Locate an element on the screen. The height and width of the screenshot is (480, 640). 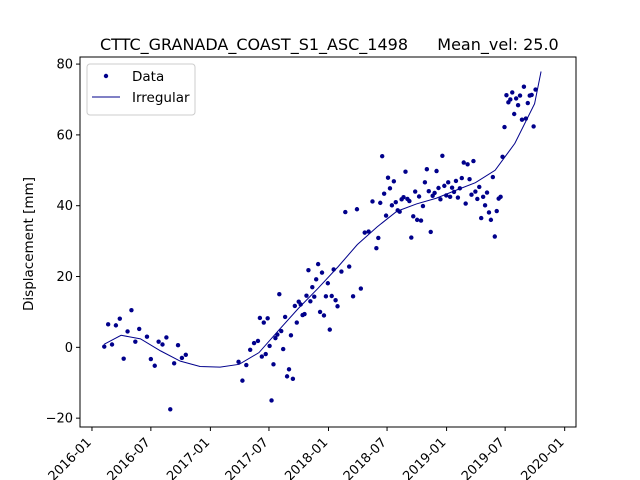
y-axis-label: Displacement [mm] is located at coordinates (29, 244).